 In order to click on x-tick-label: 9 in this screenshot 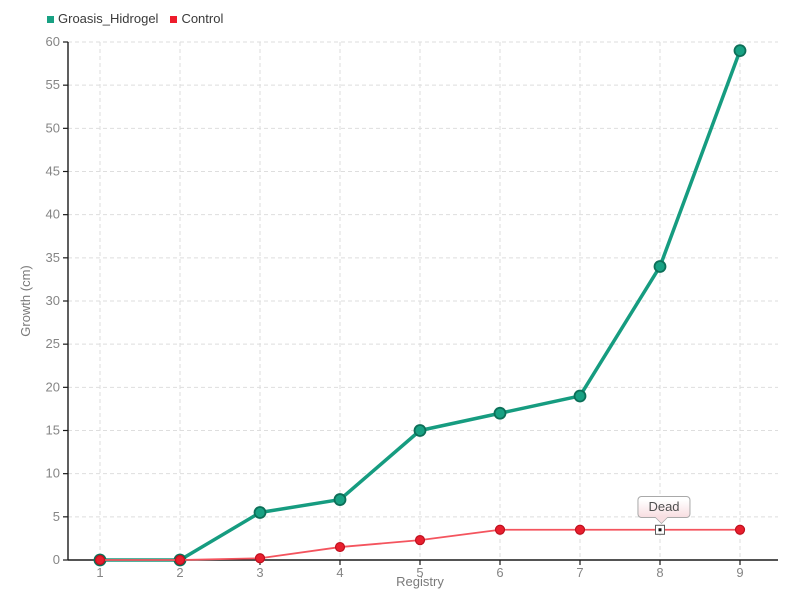, I will do `click(739, 572)`.